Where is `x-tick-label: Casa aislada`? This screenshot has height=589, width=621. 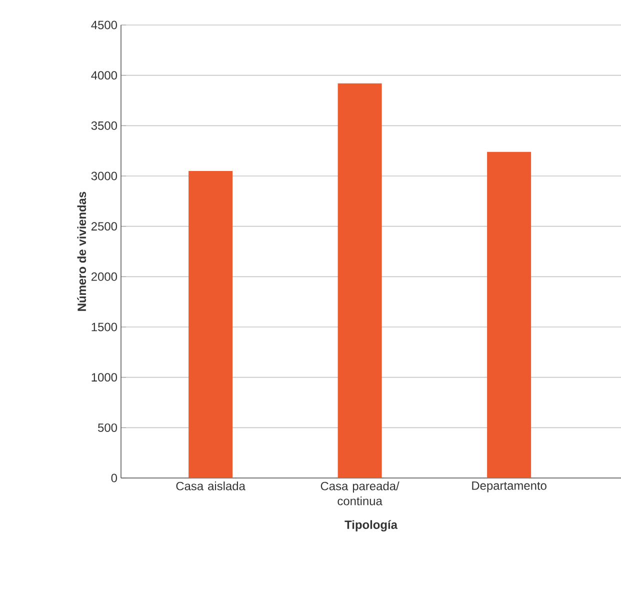
x-tick-label: Casa aislada is located at coordinates (211, 486).